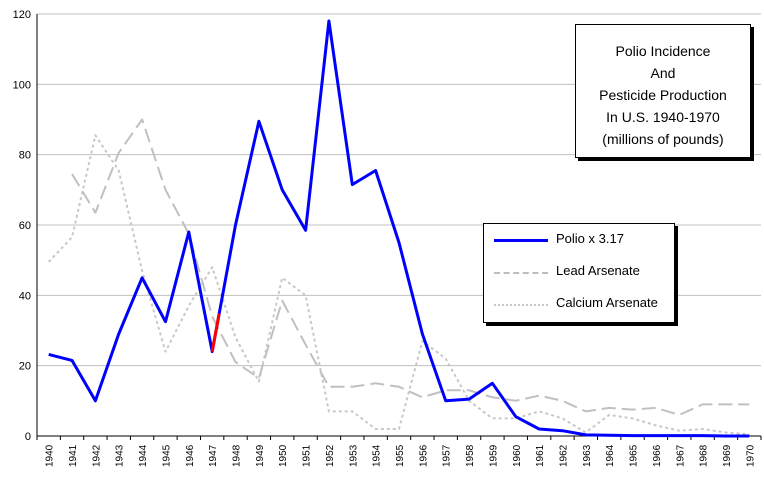 This screenshot has height=479, width=764. I want to click on y-tick-label: 80, so click(25, 156).